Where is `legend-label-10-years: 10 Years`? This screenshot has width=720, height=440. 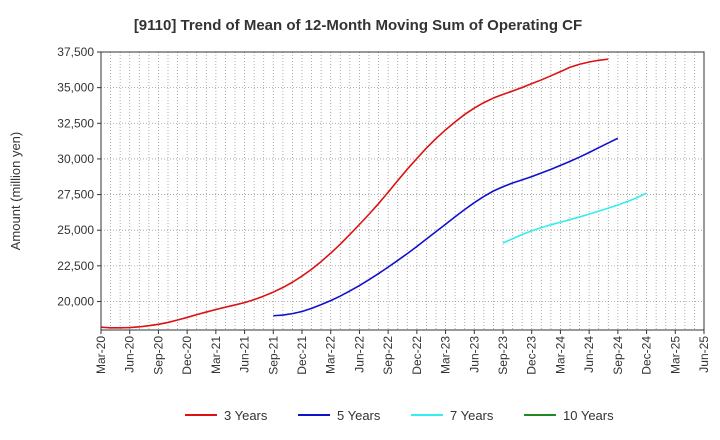 legend-label-10-years: 10 Years is located at coordinates (588, 415).